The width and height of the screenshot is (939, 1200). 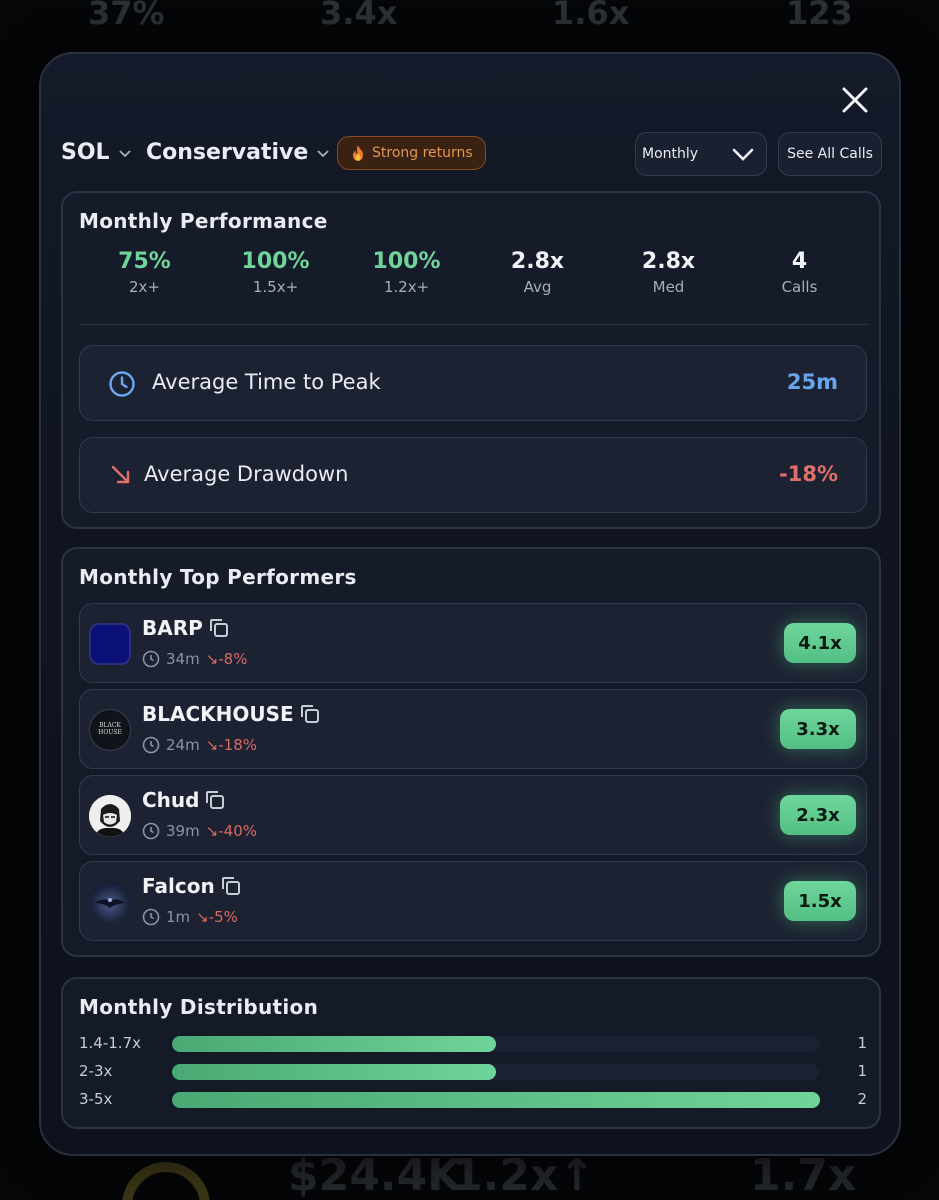 I want to click on token-name: Falcon, so click(x=192, y=886).